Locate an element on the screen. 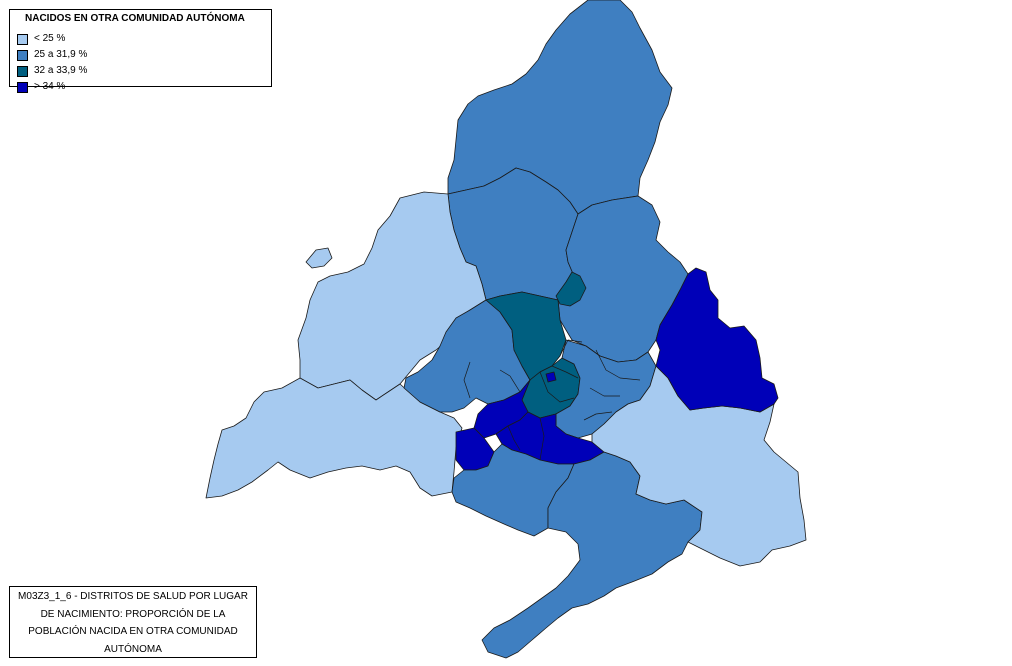  legend-label: > 34 % is located at coordinates (50, 86).